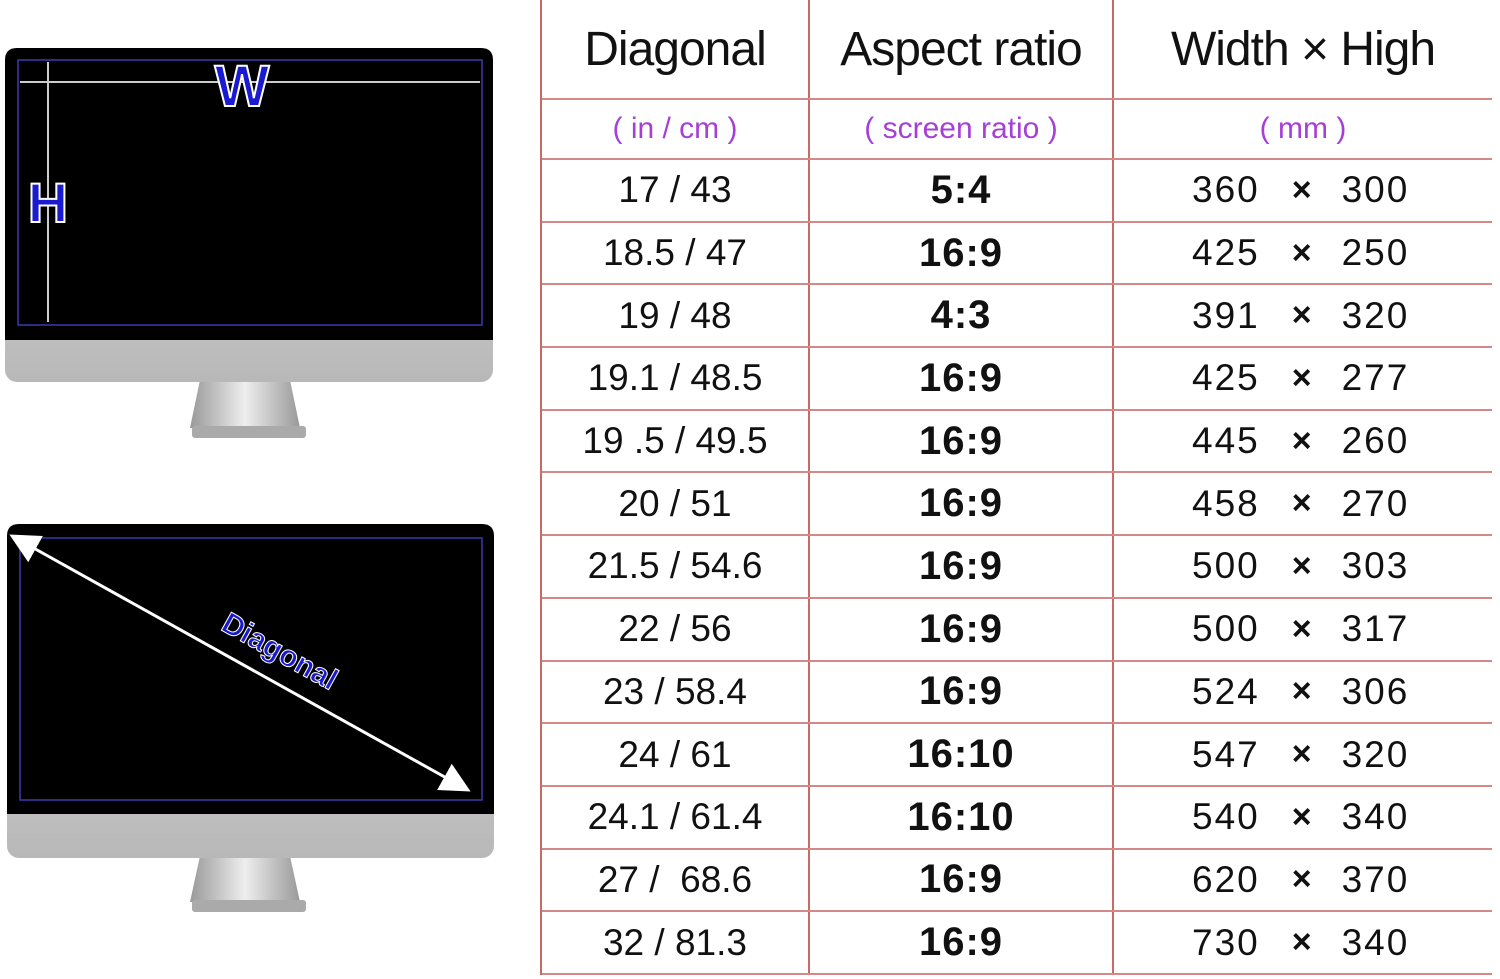 This screenshot has width=1500, height=979. What do you see at coordinates (962, 49) in the screenshot?
I see `header-cell: Aspect ratio` at bounding box center [962, 49].